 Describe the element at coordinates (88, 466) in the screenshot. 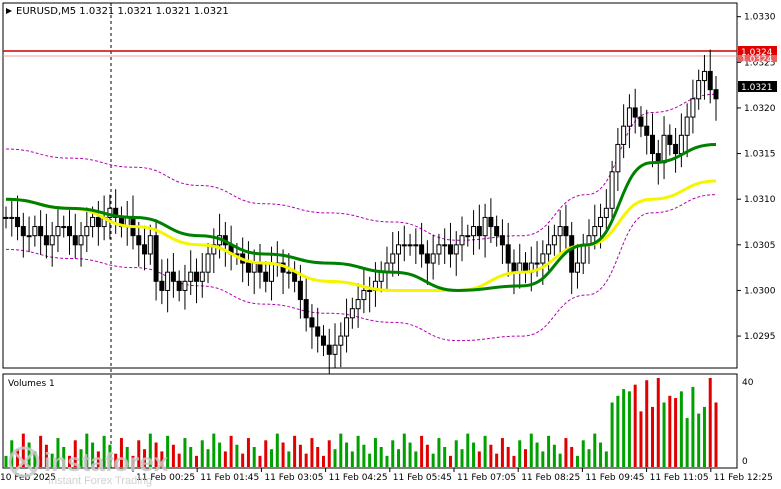

I see `instaforex-watermark: instaforex Instant Forex Trading` at that location.